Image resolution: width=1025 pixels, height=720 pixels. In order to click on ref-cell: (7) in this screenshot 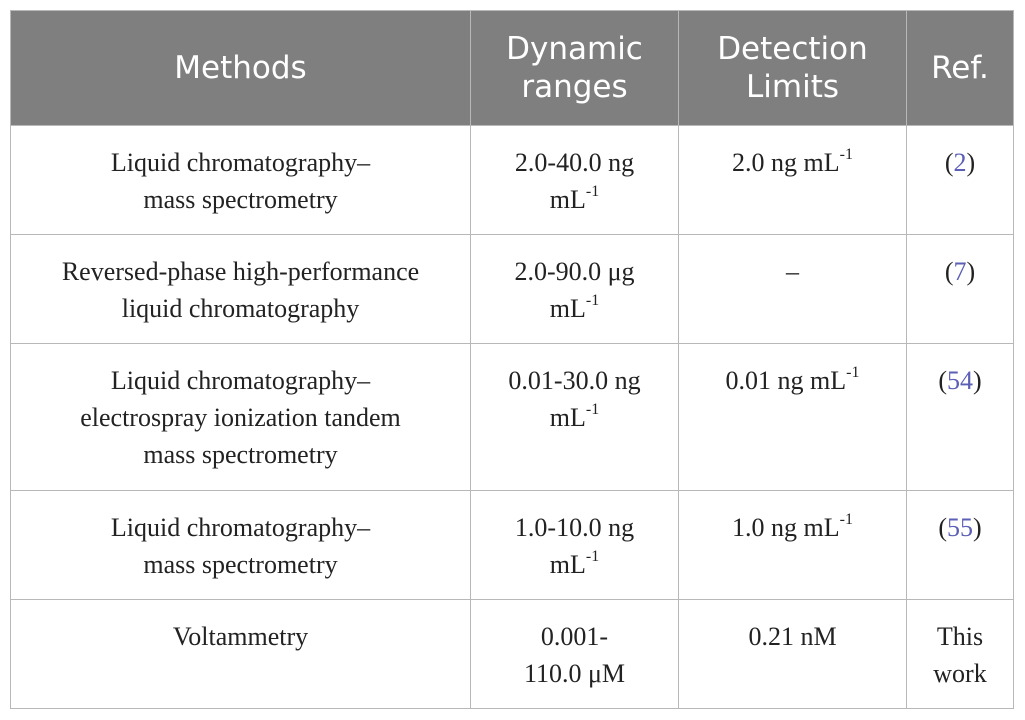, I will do `click(960, 289)`.